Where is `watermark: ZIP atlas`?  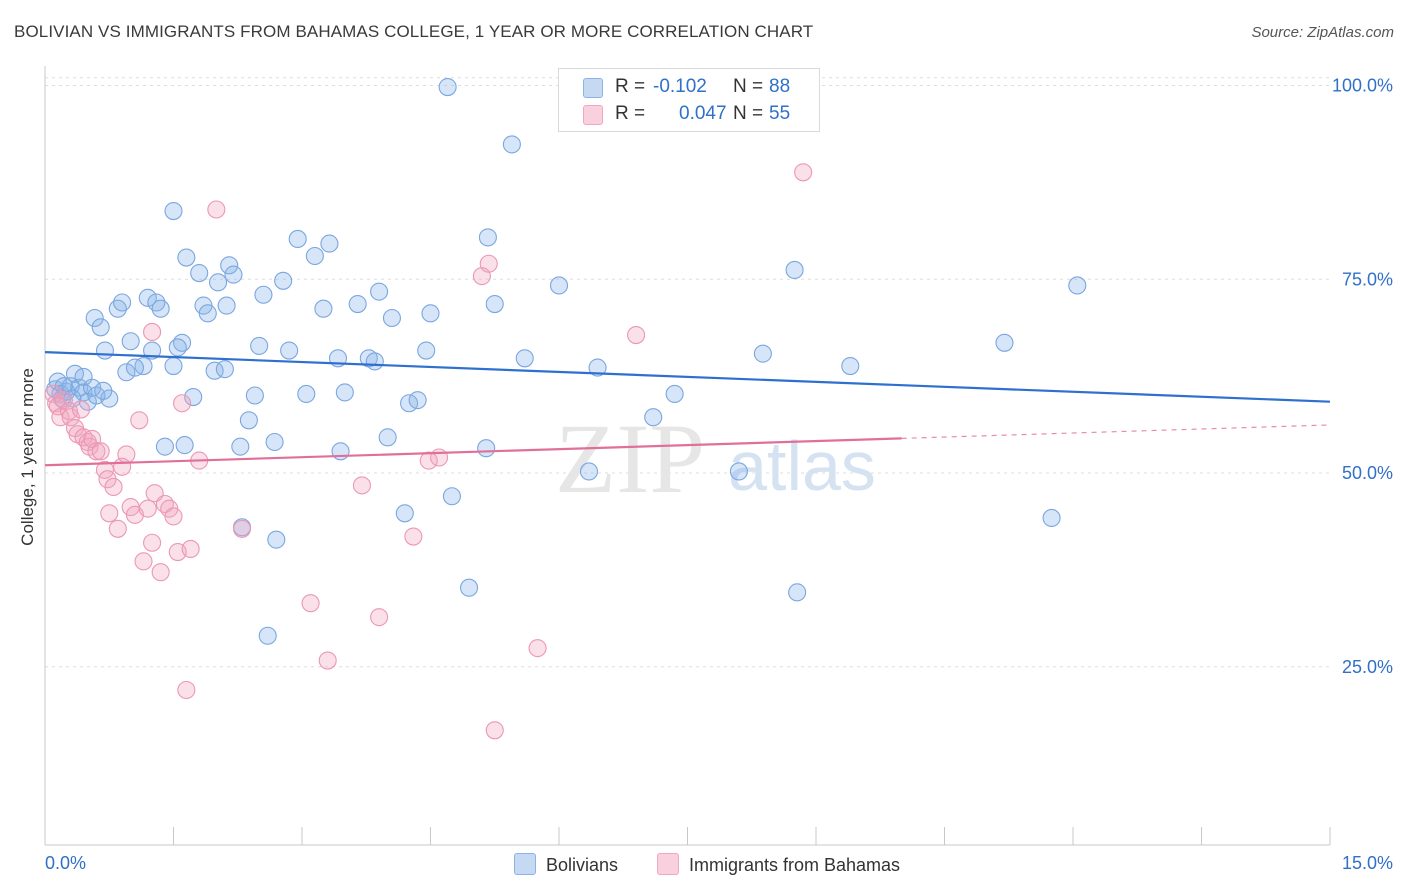
watermark: ZIP atlas is located at coordinates (715, 458).